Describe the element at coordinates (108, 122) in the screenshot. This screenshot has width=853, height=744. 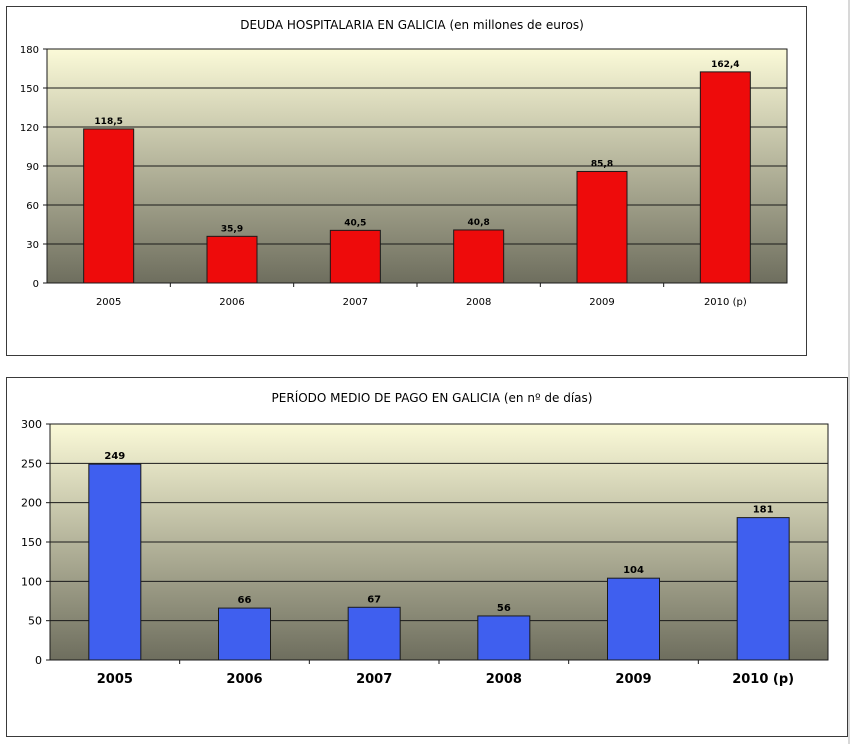
I see `data-label: 118,5` at that location.